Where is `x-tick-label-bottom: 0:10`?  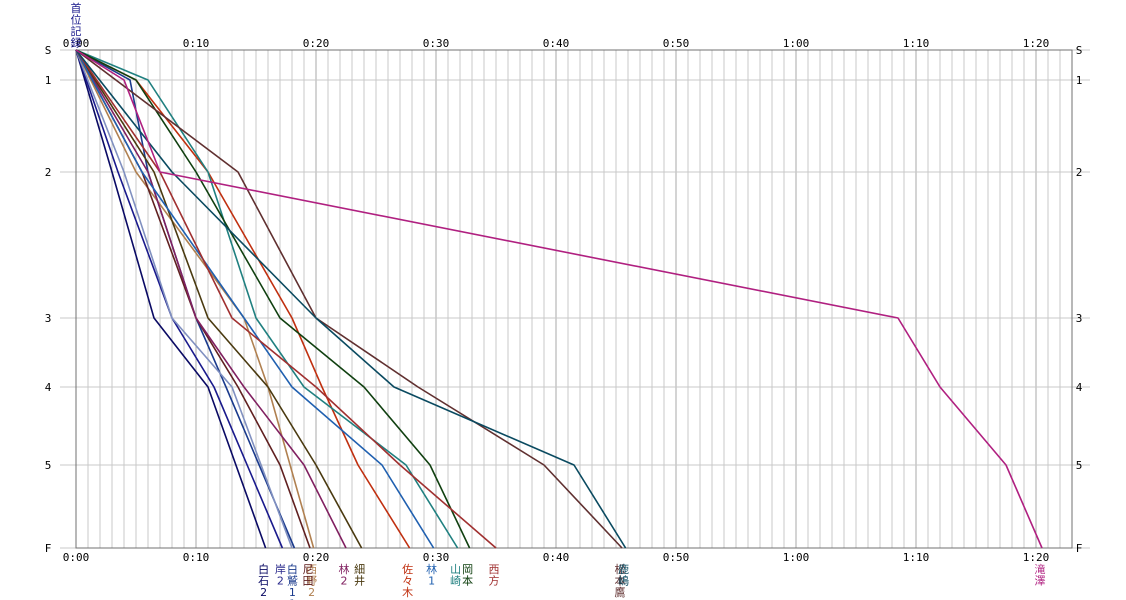 x-tick-label-bottom: 0:10 is located at coordinates (196, 557).